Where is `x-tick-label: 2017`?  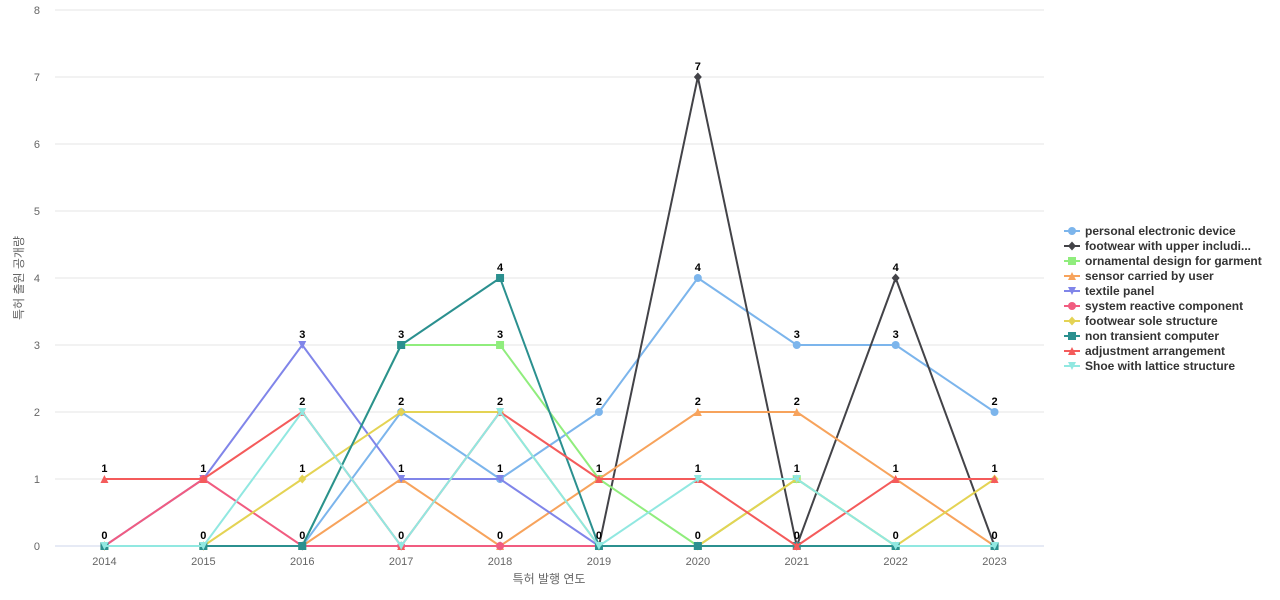 x-tick-label: 2017 is located at coordinates (401, 562).